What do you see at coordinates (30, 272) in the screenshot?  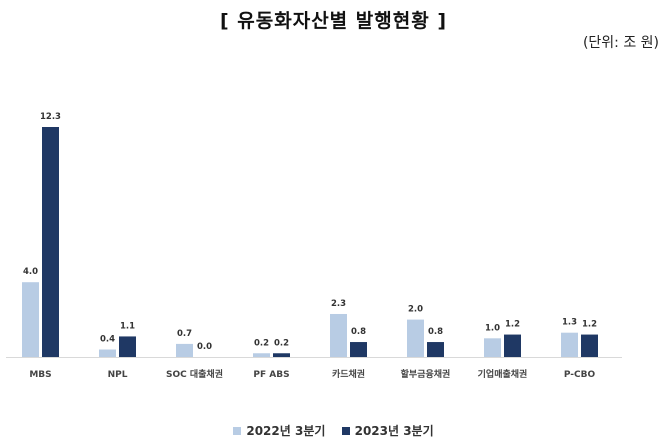 I see `data-label-2022-0: 4.0` at bounding box center [30, 272].